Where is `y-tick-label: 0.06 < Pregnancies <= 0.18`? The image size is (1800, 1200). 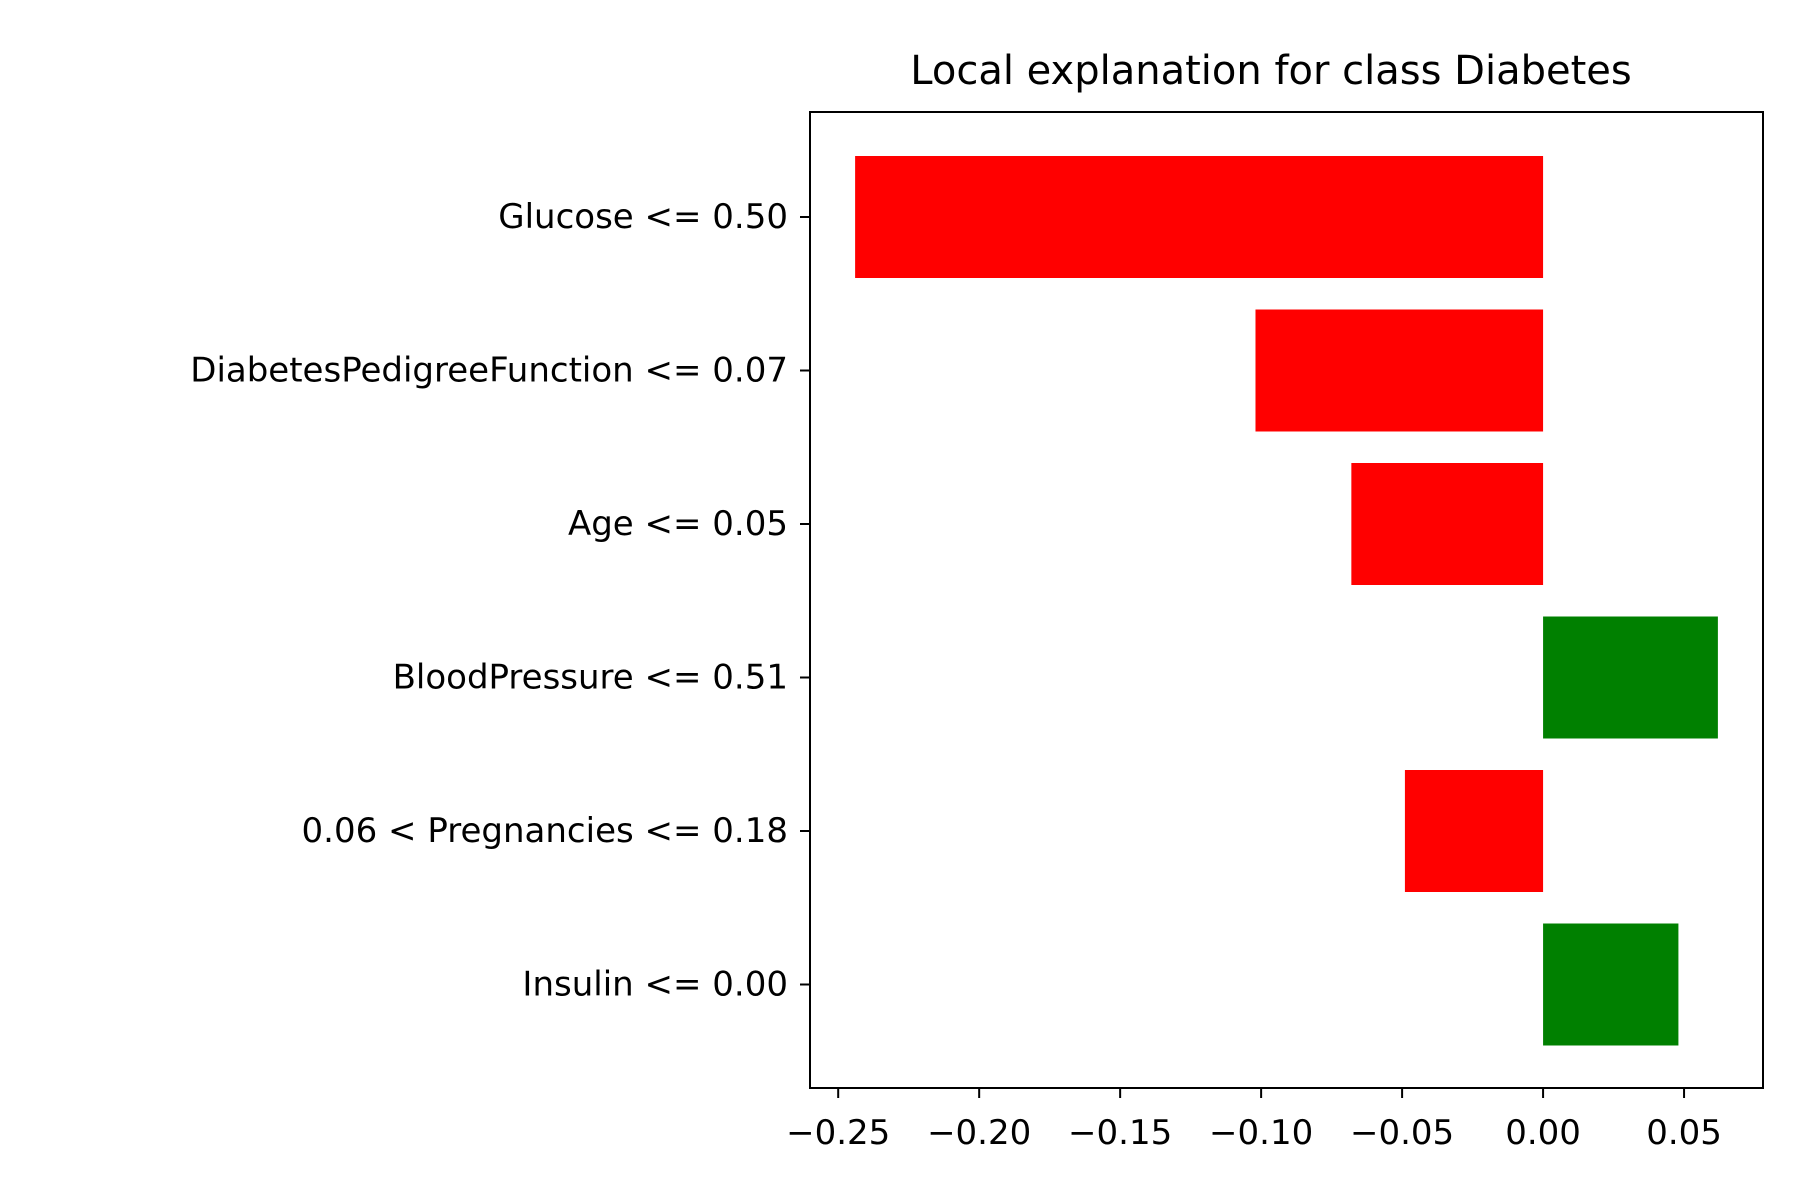 y-tick-label: 0.06 < Pregnancies <= 0.18 is located at coordinates (545, 831).